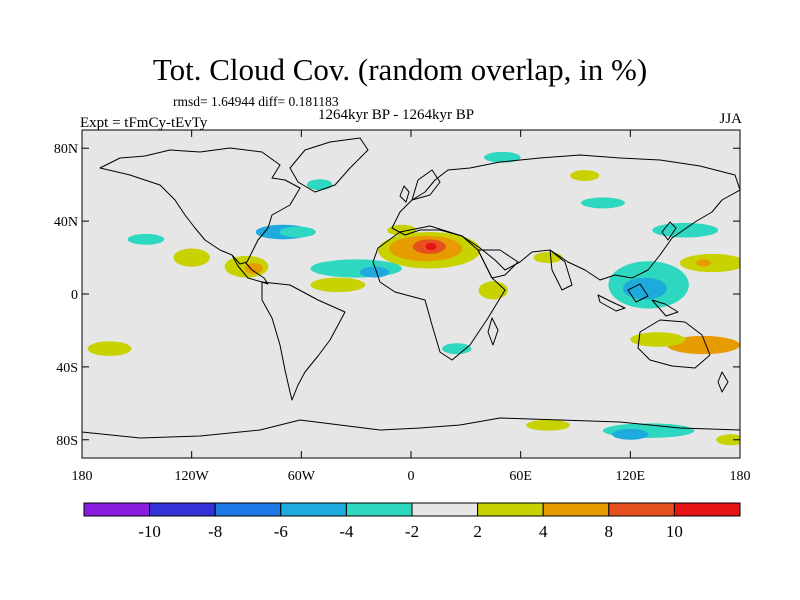 This screenshot has width=800, height=600. I want to click on colorbar-label: -8, so click(215, 531).